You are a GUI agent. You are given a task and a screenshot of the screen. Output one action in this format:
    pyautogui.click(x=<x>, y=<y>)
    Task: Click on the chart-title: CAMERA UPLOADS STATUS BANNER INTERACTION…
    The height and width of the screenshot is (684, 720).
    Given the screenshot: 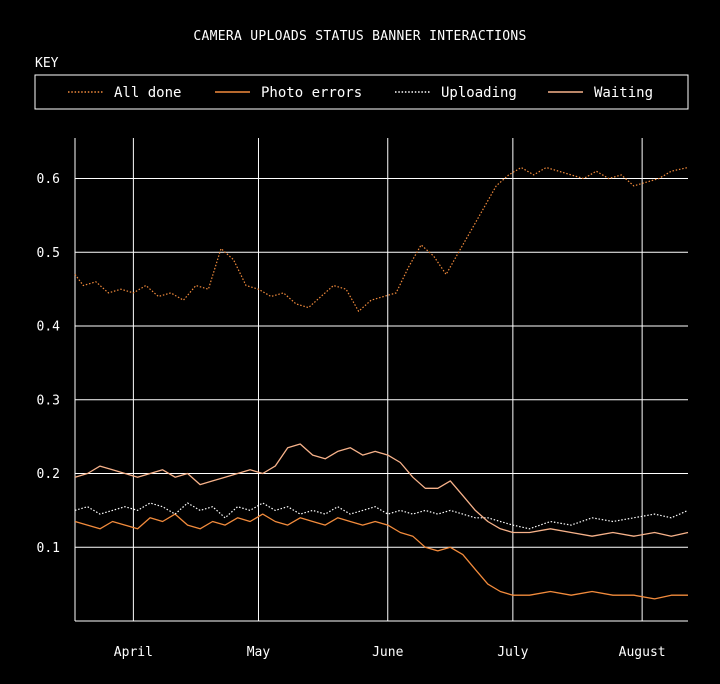 What is the action you would take?
    pyautogui.click(x=359, y=36)
    